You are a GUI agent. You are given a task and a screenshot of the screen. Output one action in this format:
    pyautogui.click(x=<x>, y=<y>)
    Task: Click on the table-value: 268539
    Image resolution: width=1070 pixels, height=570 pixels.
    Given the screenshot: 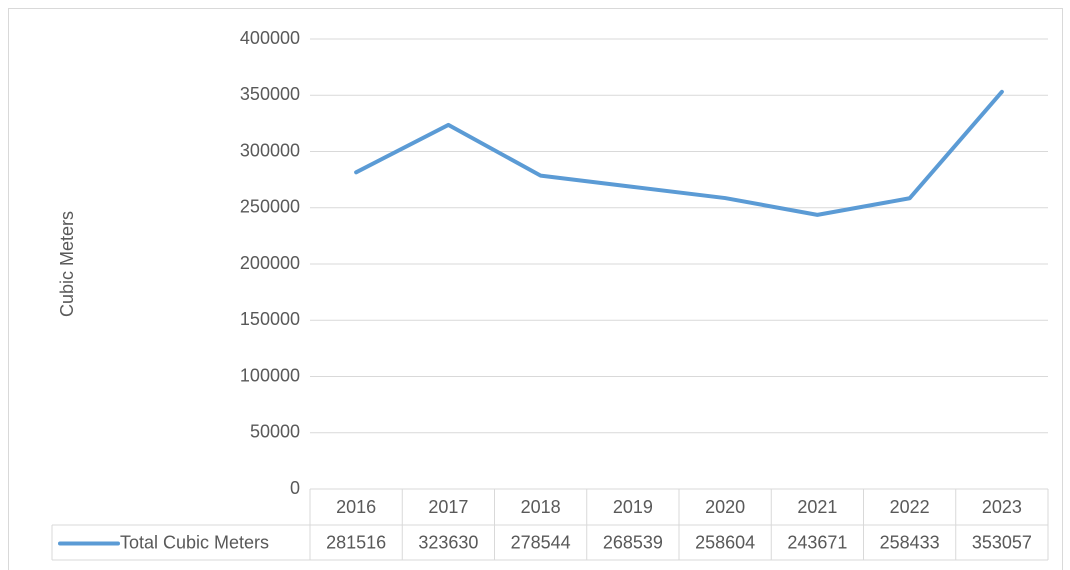 What is the action you would take?
    pyautogui.click(x=633, y=542)
    